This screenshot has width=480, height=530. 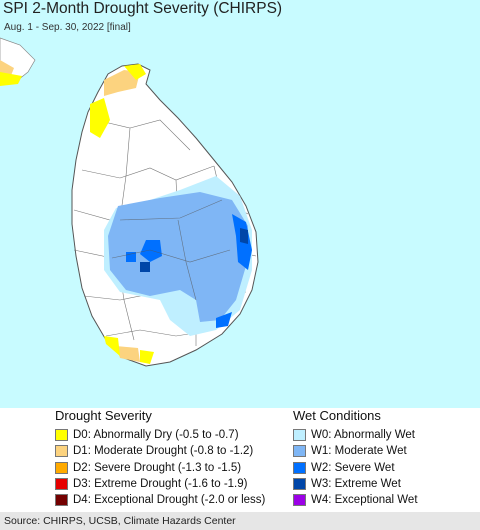 What do you see at coordinates (299, 451) in the screenshot?
I see `swatch-w1` at bounding box center [299, 451].